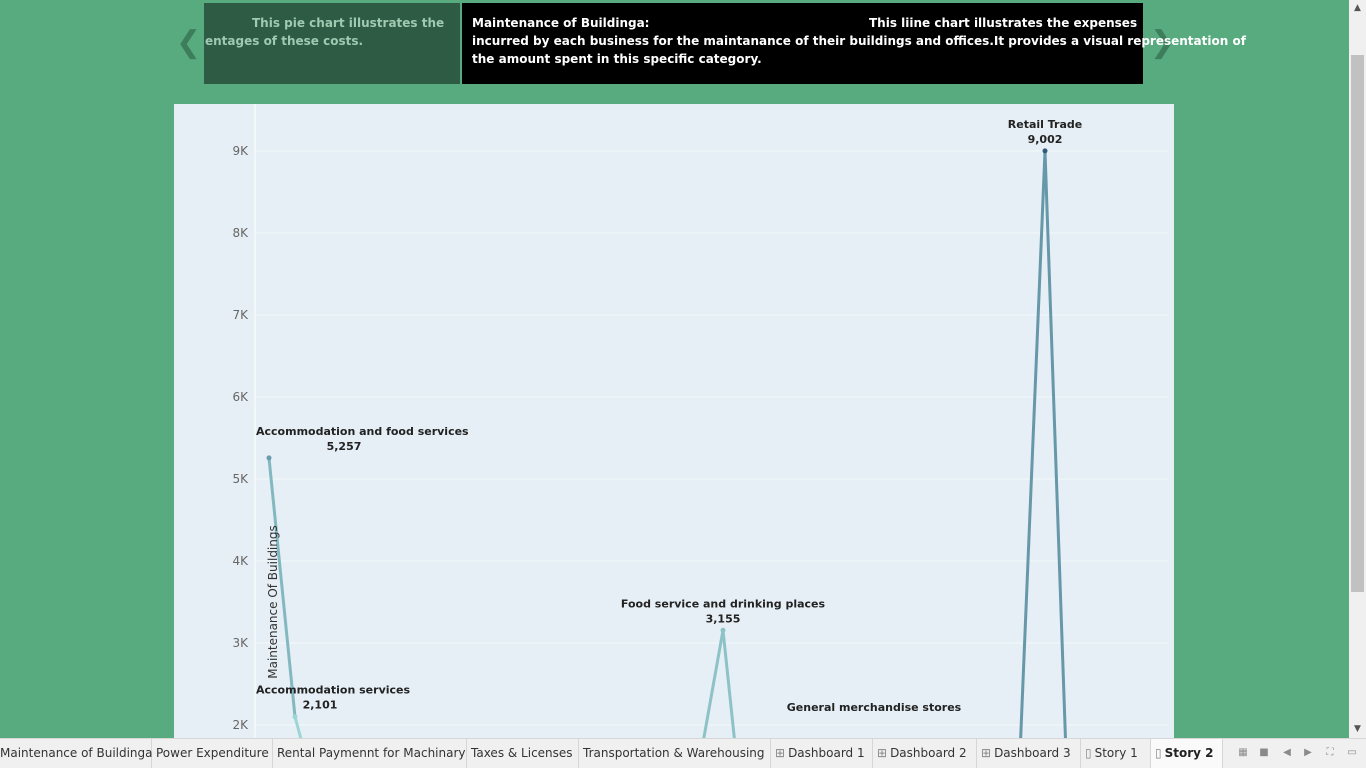  I want to click on y-tick-label: 3K, so click(240, 643).